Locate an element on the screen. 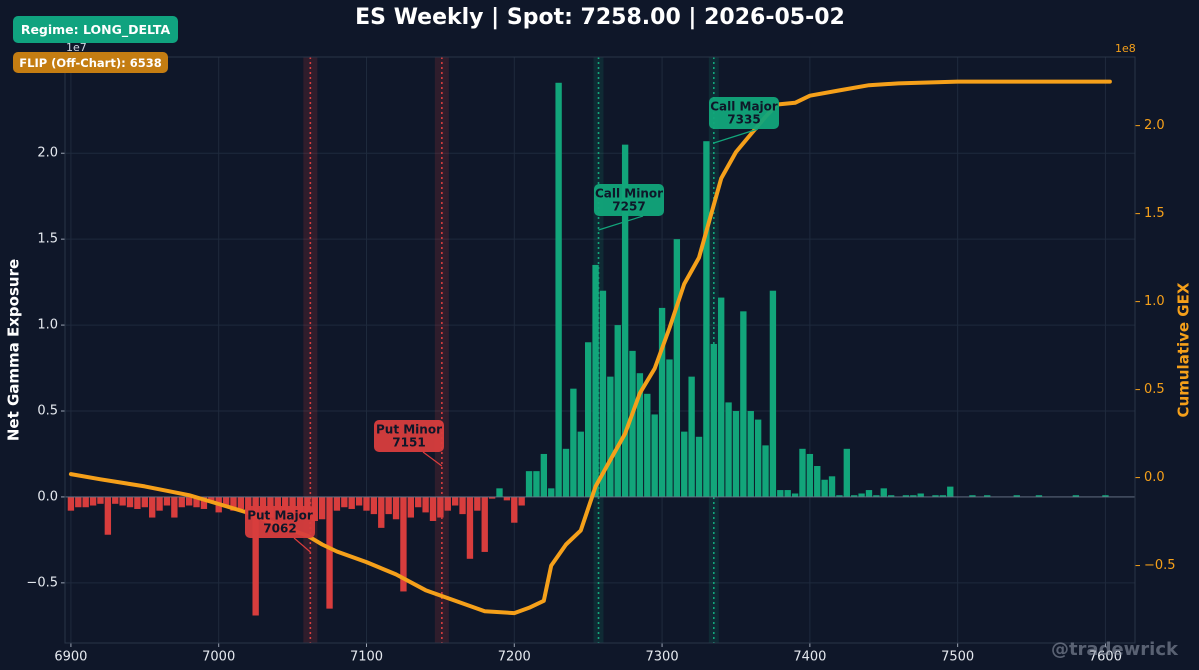 The image size is (1199, 670). y-tick-label: 0.0 is located at coordinates (47, 496).